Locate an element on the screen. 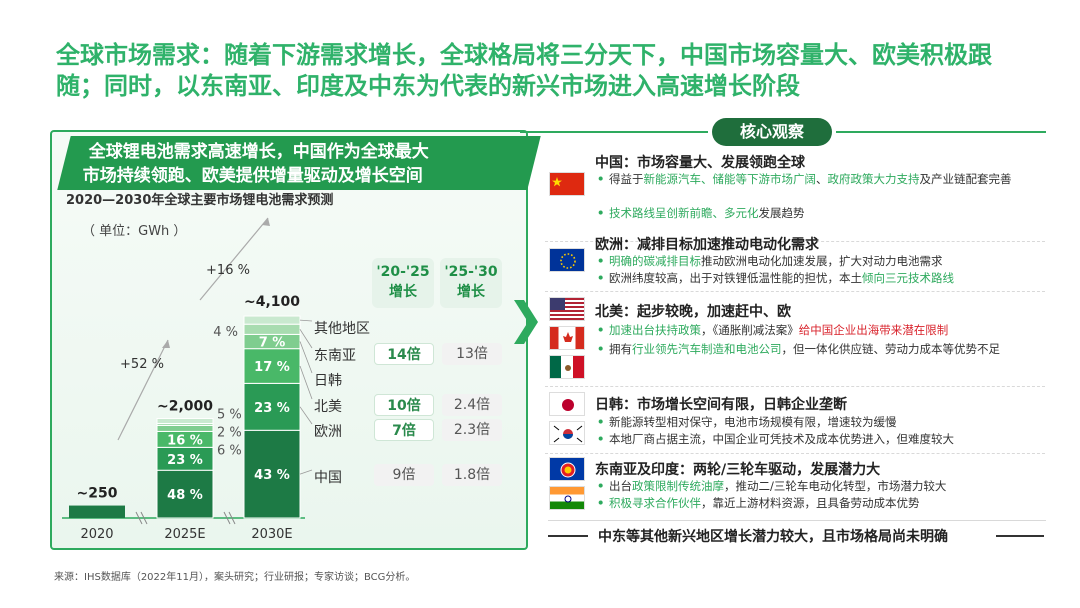 The image size is (1080, 608). text-span: 欧洲纬度较高，出于对铁锂低温性能的担忧，本土 is located at coordinates (735, 278).